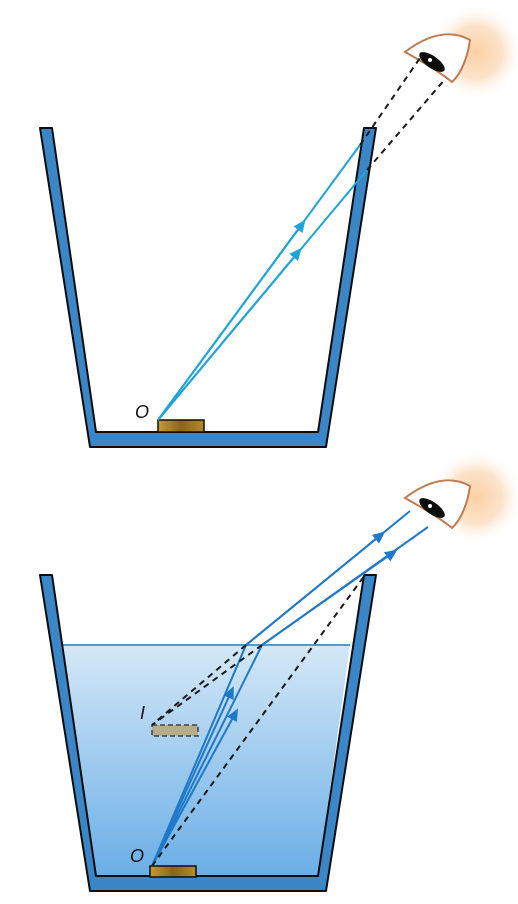 This screenshot has width=518, height=904. I want to click on bottom-straight-line, so click(258, 720).